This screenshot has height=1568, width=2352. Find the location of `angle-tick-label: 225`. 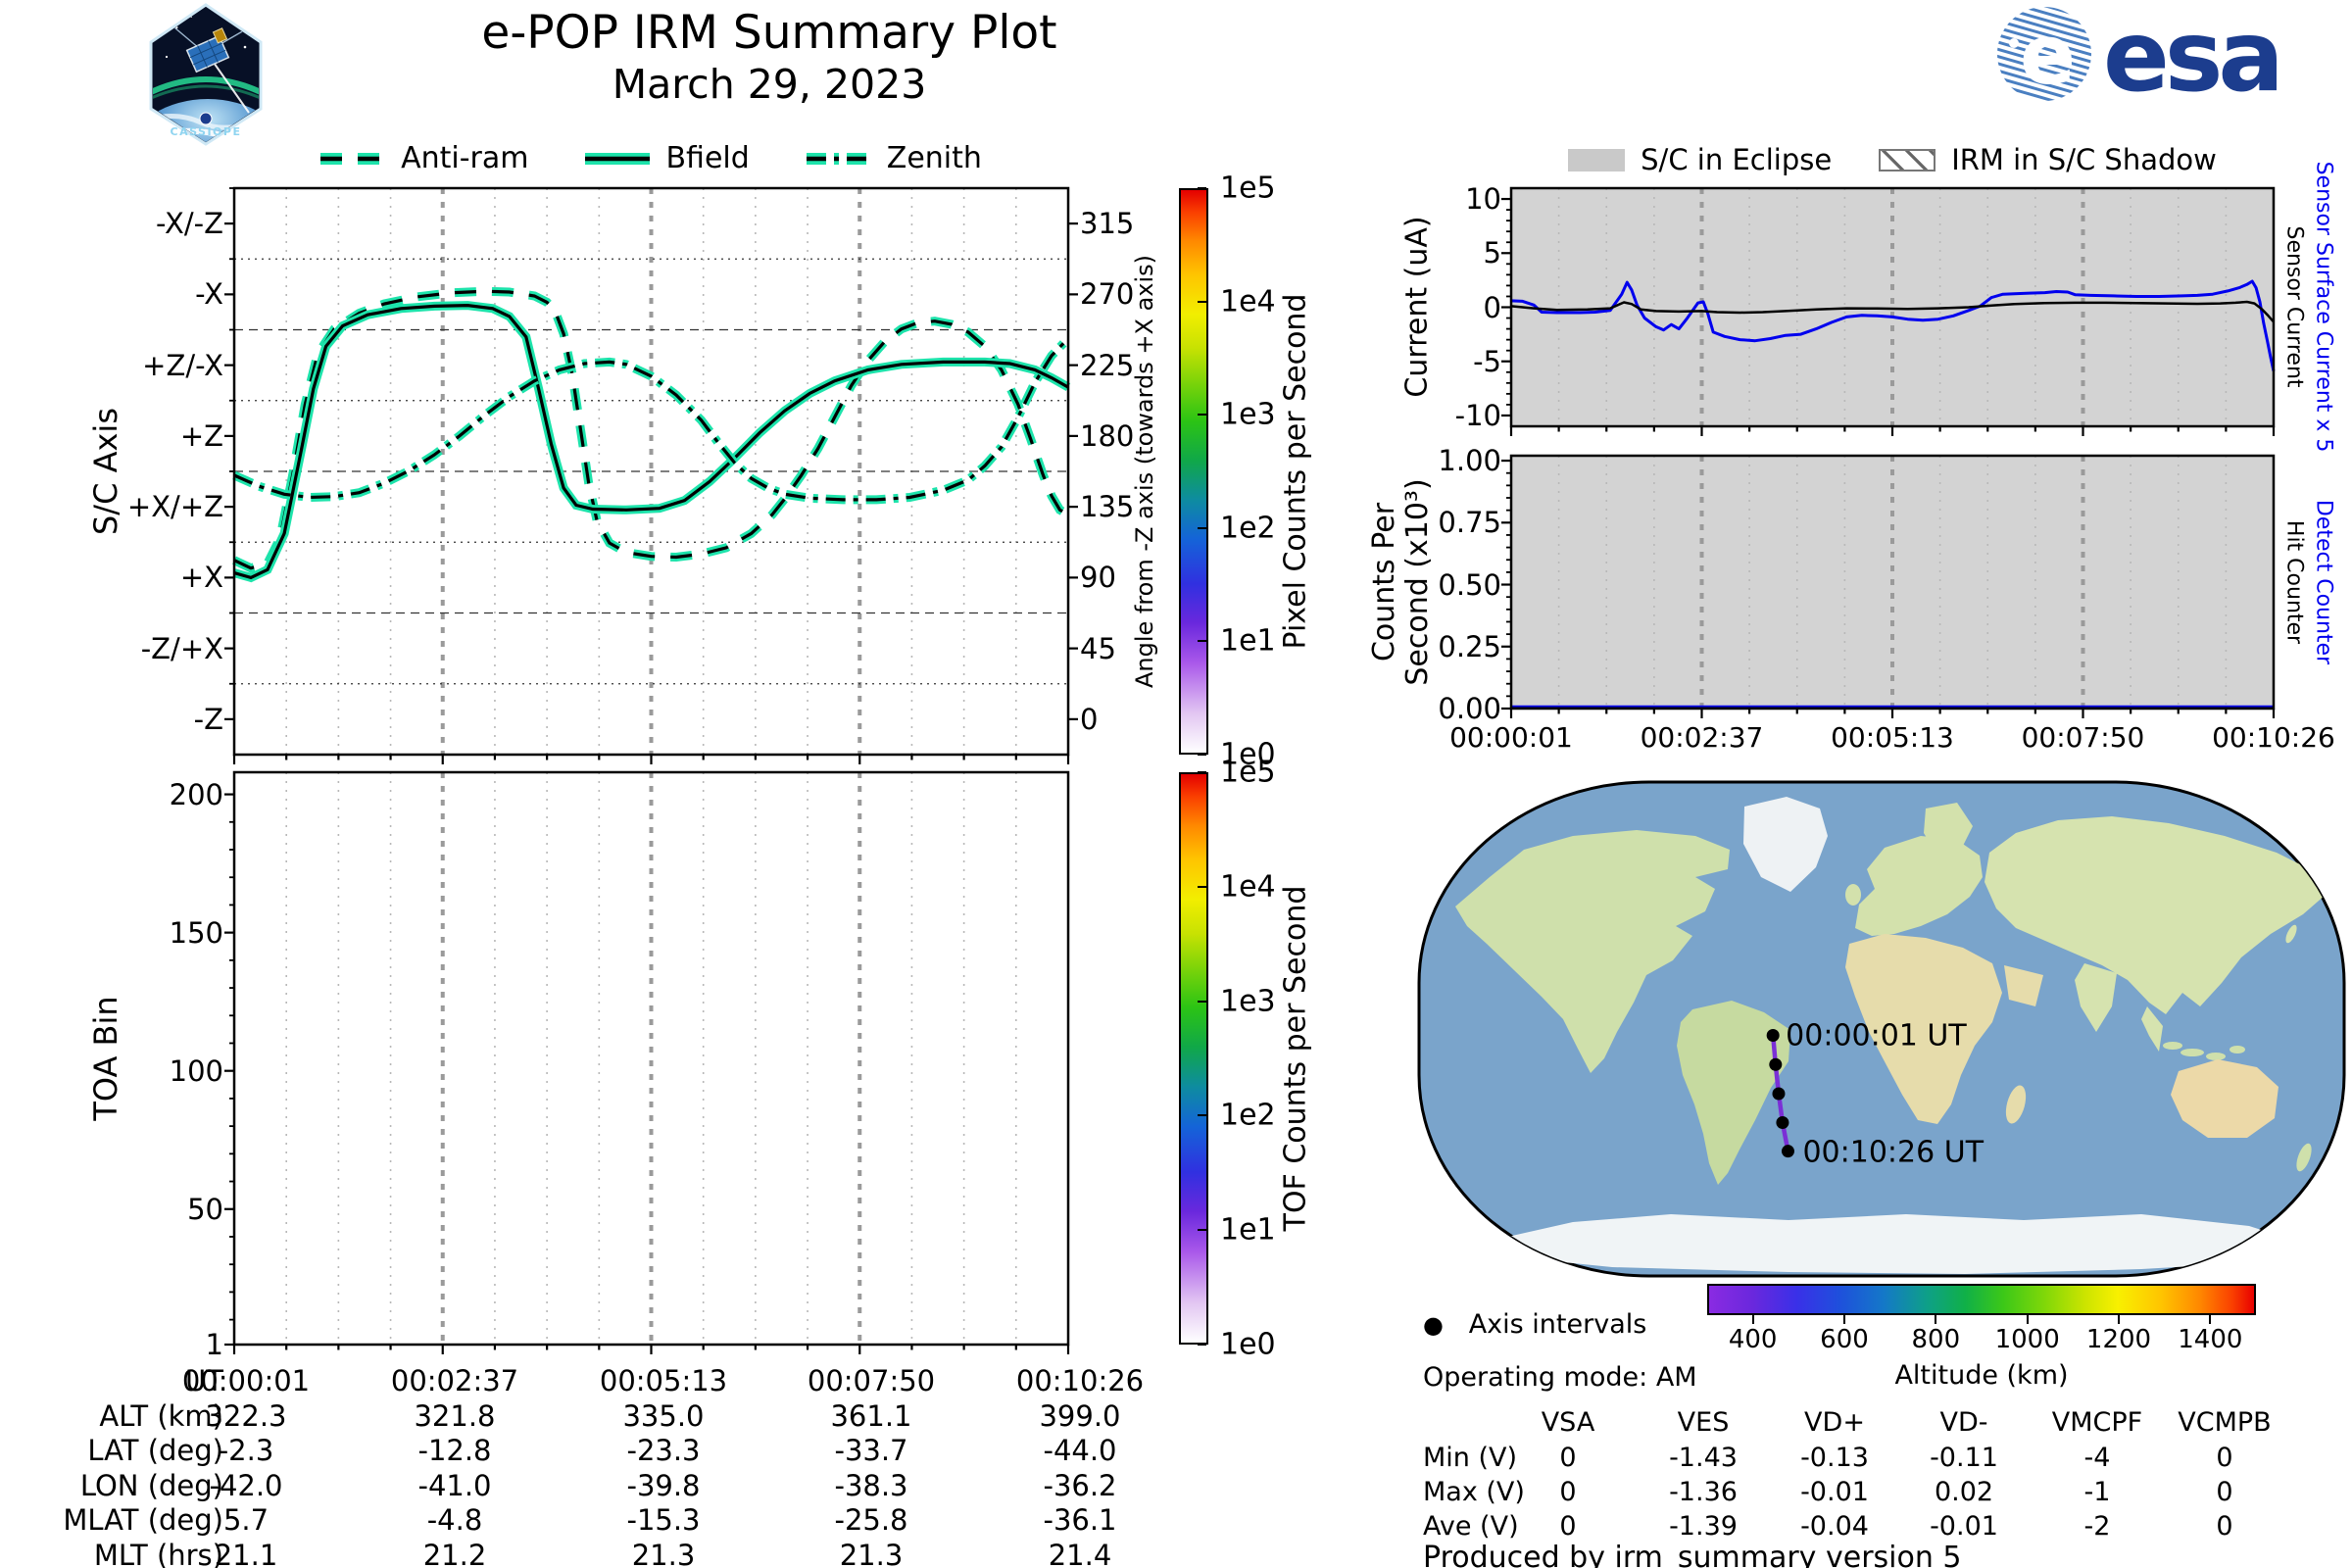

angle-tick-label: 225 is located at coordinates (1107, 365).